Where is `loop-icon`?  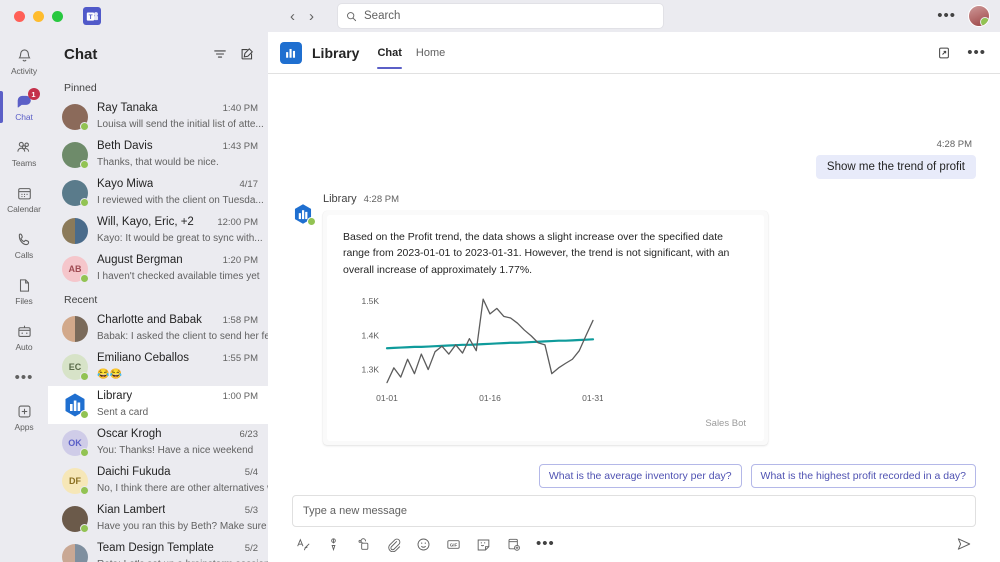
loop-icon is located at coordinates (363, 544).